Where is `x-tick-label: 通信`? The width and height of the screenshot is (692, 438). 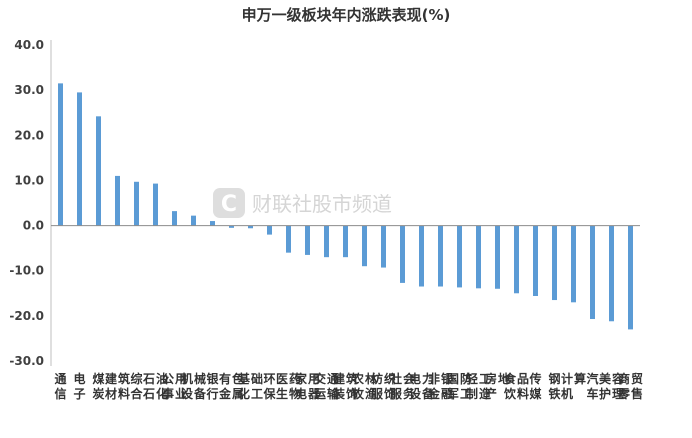 x-tick-label: 通信 is located at coordinates (60, 386).